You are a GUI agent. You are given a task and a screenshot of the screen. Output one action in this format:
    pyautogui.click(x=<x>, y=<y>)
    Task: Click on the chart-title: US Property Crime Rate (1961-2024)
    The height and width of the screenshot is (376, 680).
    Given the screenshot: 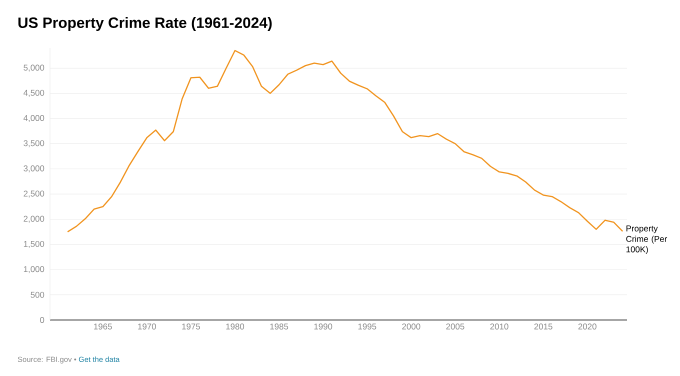 What is the action you would take?
    pyautogui.click(x=145, y=24)
    